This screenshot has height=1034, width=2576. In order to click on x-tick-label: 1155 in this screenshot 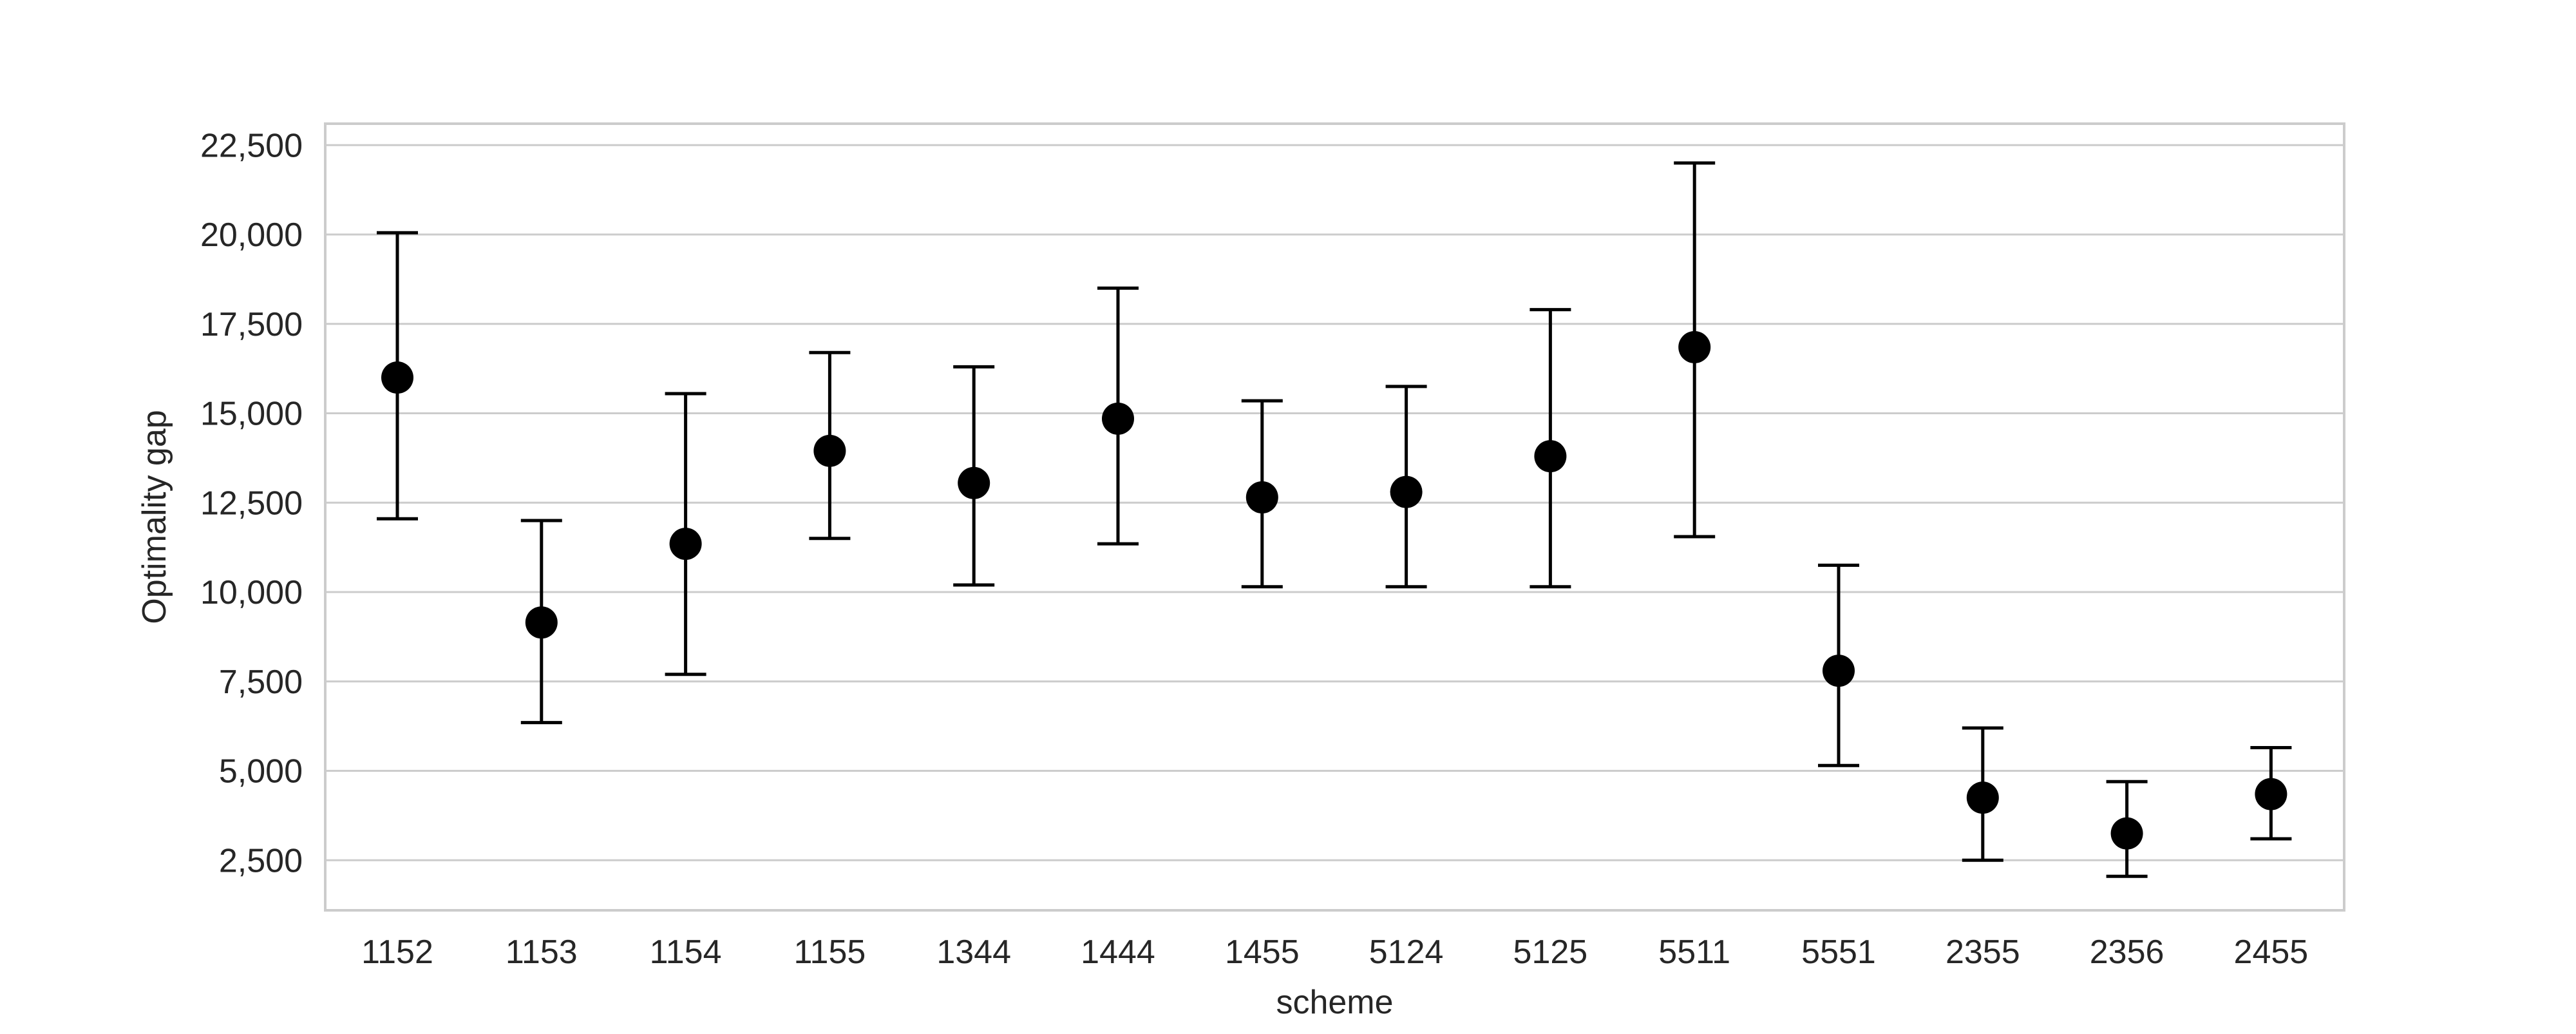, I will do `click(829, 952)`.